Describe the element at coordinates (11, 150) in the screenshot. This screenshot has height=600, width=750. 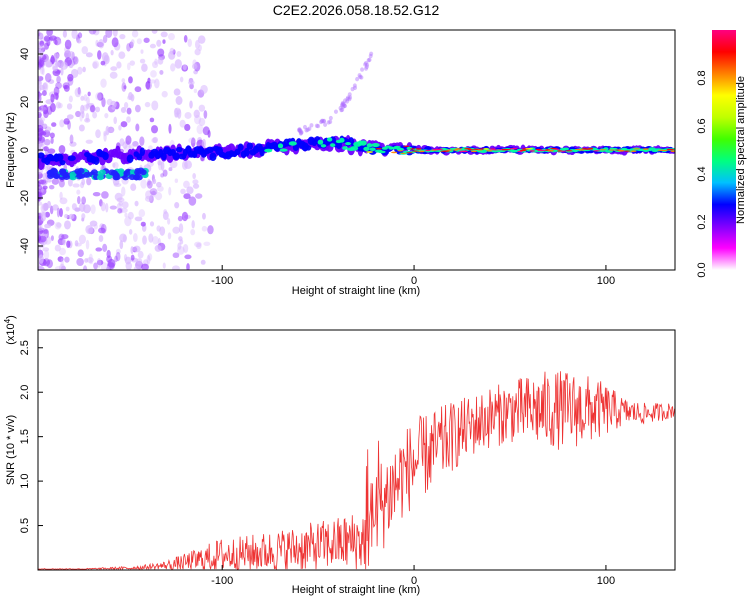
I see `spectrogram-y-label: Frequency (Hz)` at that location.